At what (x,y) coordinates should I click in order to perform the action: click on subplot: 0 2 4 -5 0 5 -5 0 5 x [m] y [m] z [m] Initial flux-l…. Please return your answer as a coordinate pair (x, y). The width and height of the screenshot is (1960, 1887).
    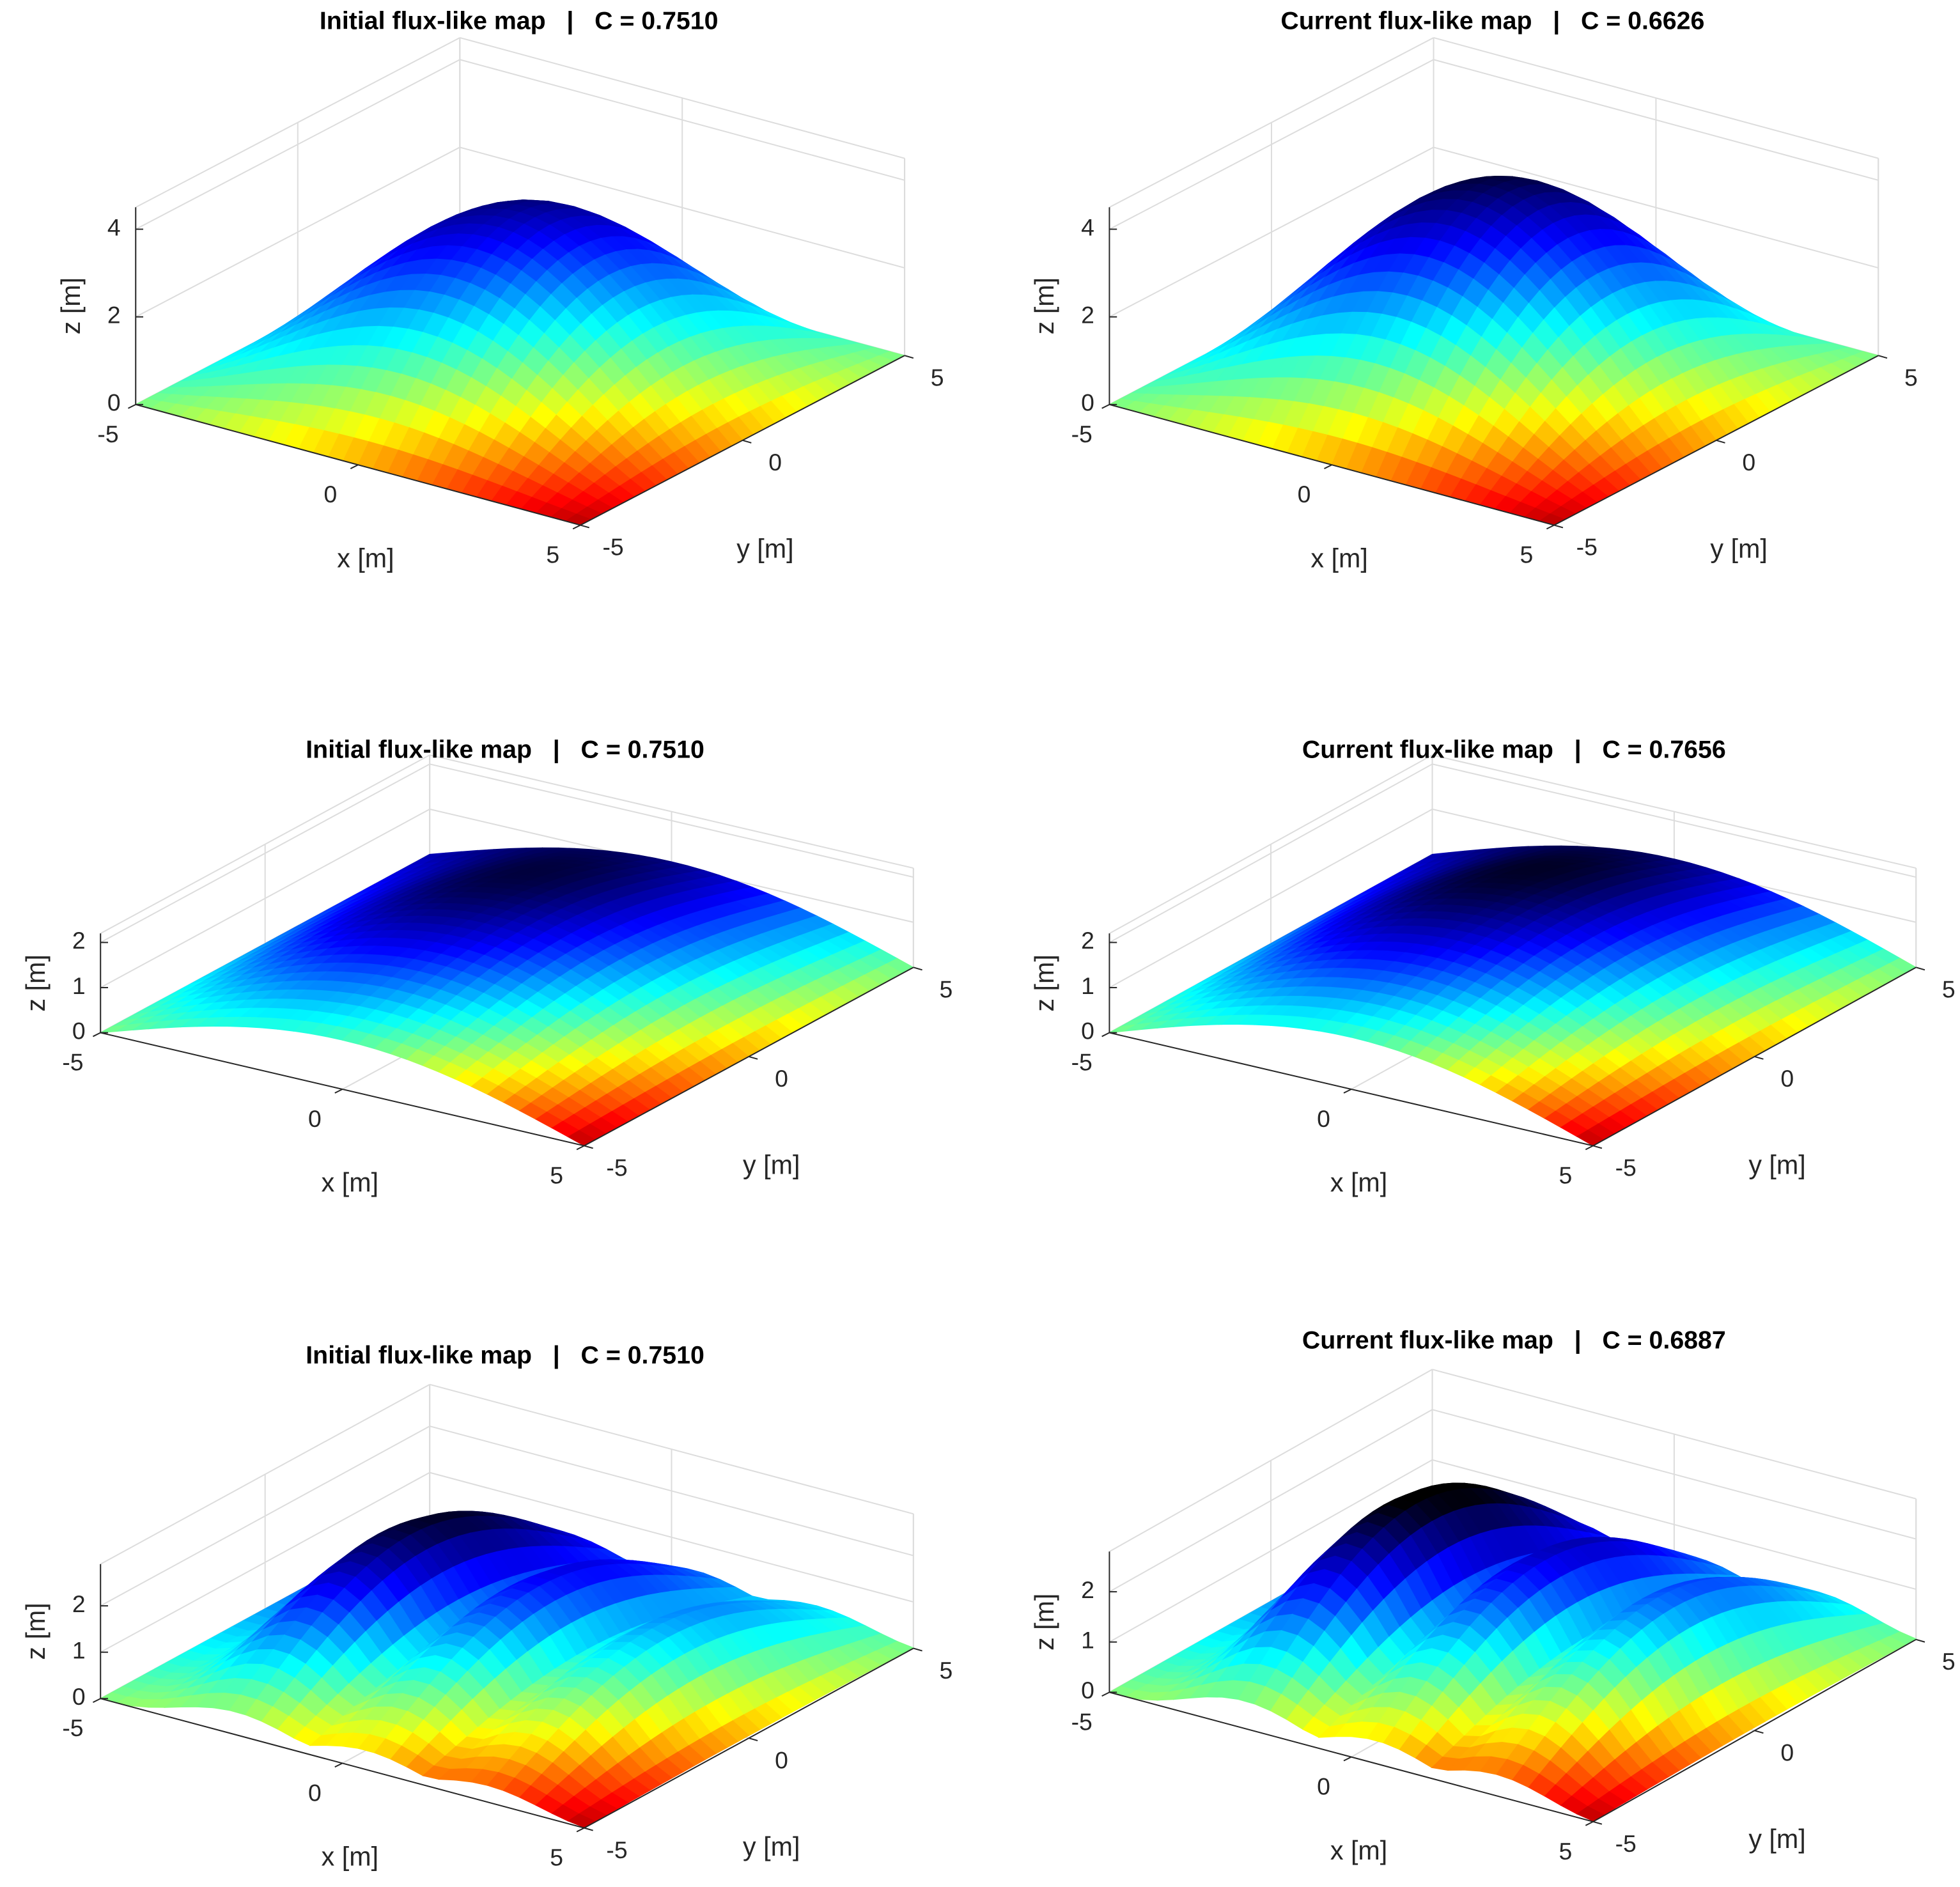
    Looking at the image, I should click on (500, 290).